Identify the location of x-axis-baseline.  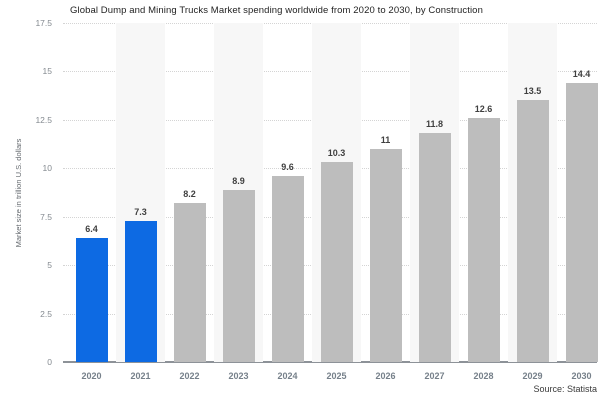
(330, 362).